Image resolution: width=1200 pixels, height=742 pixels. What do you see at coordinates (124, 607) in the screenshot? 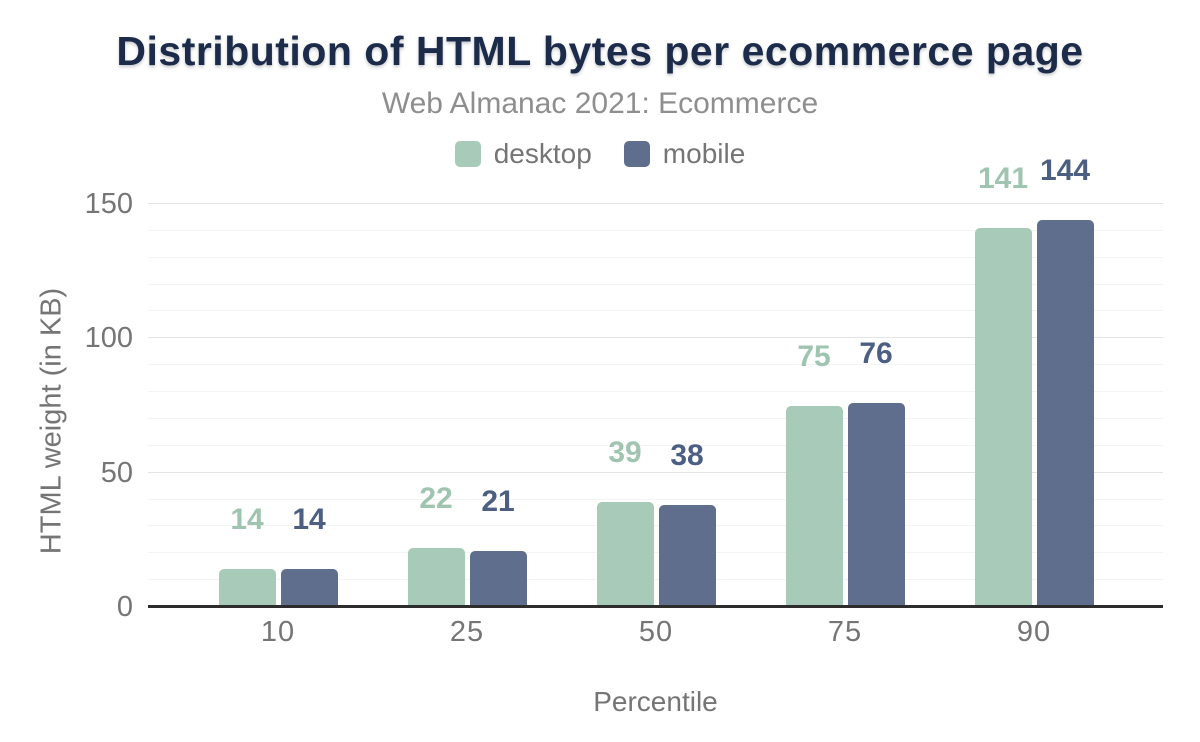
I see `y-tick-0: 0` at bounding box center [124, 607].